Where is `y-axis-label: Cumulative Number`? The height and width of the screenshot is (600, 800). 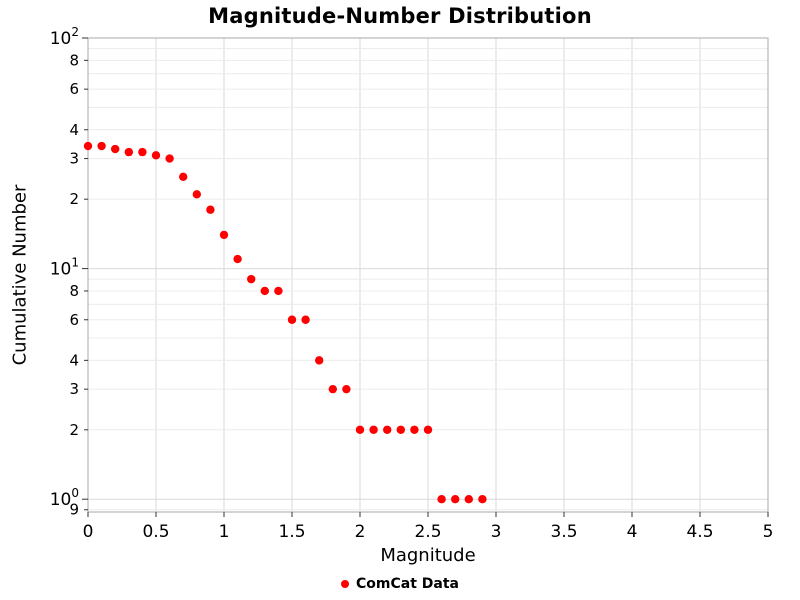 y-axis-label: Cumulative Number is located at coordinates (20, 275).